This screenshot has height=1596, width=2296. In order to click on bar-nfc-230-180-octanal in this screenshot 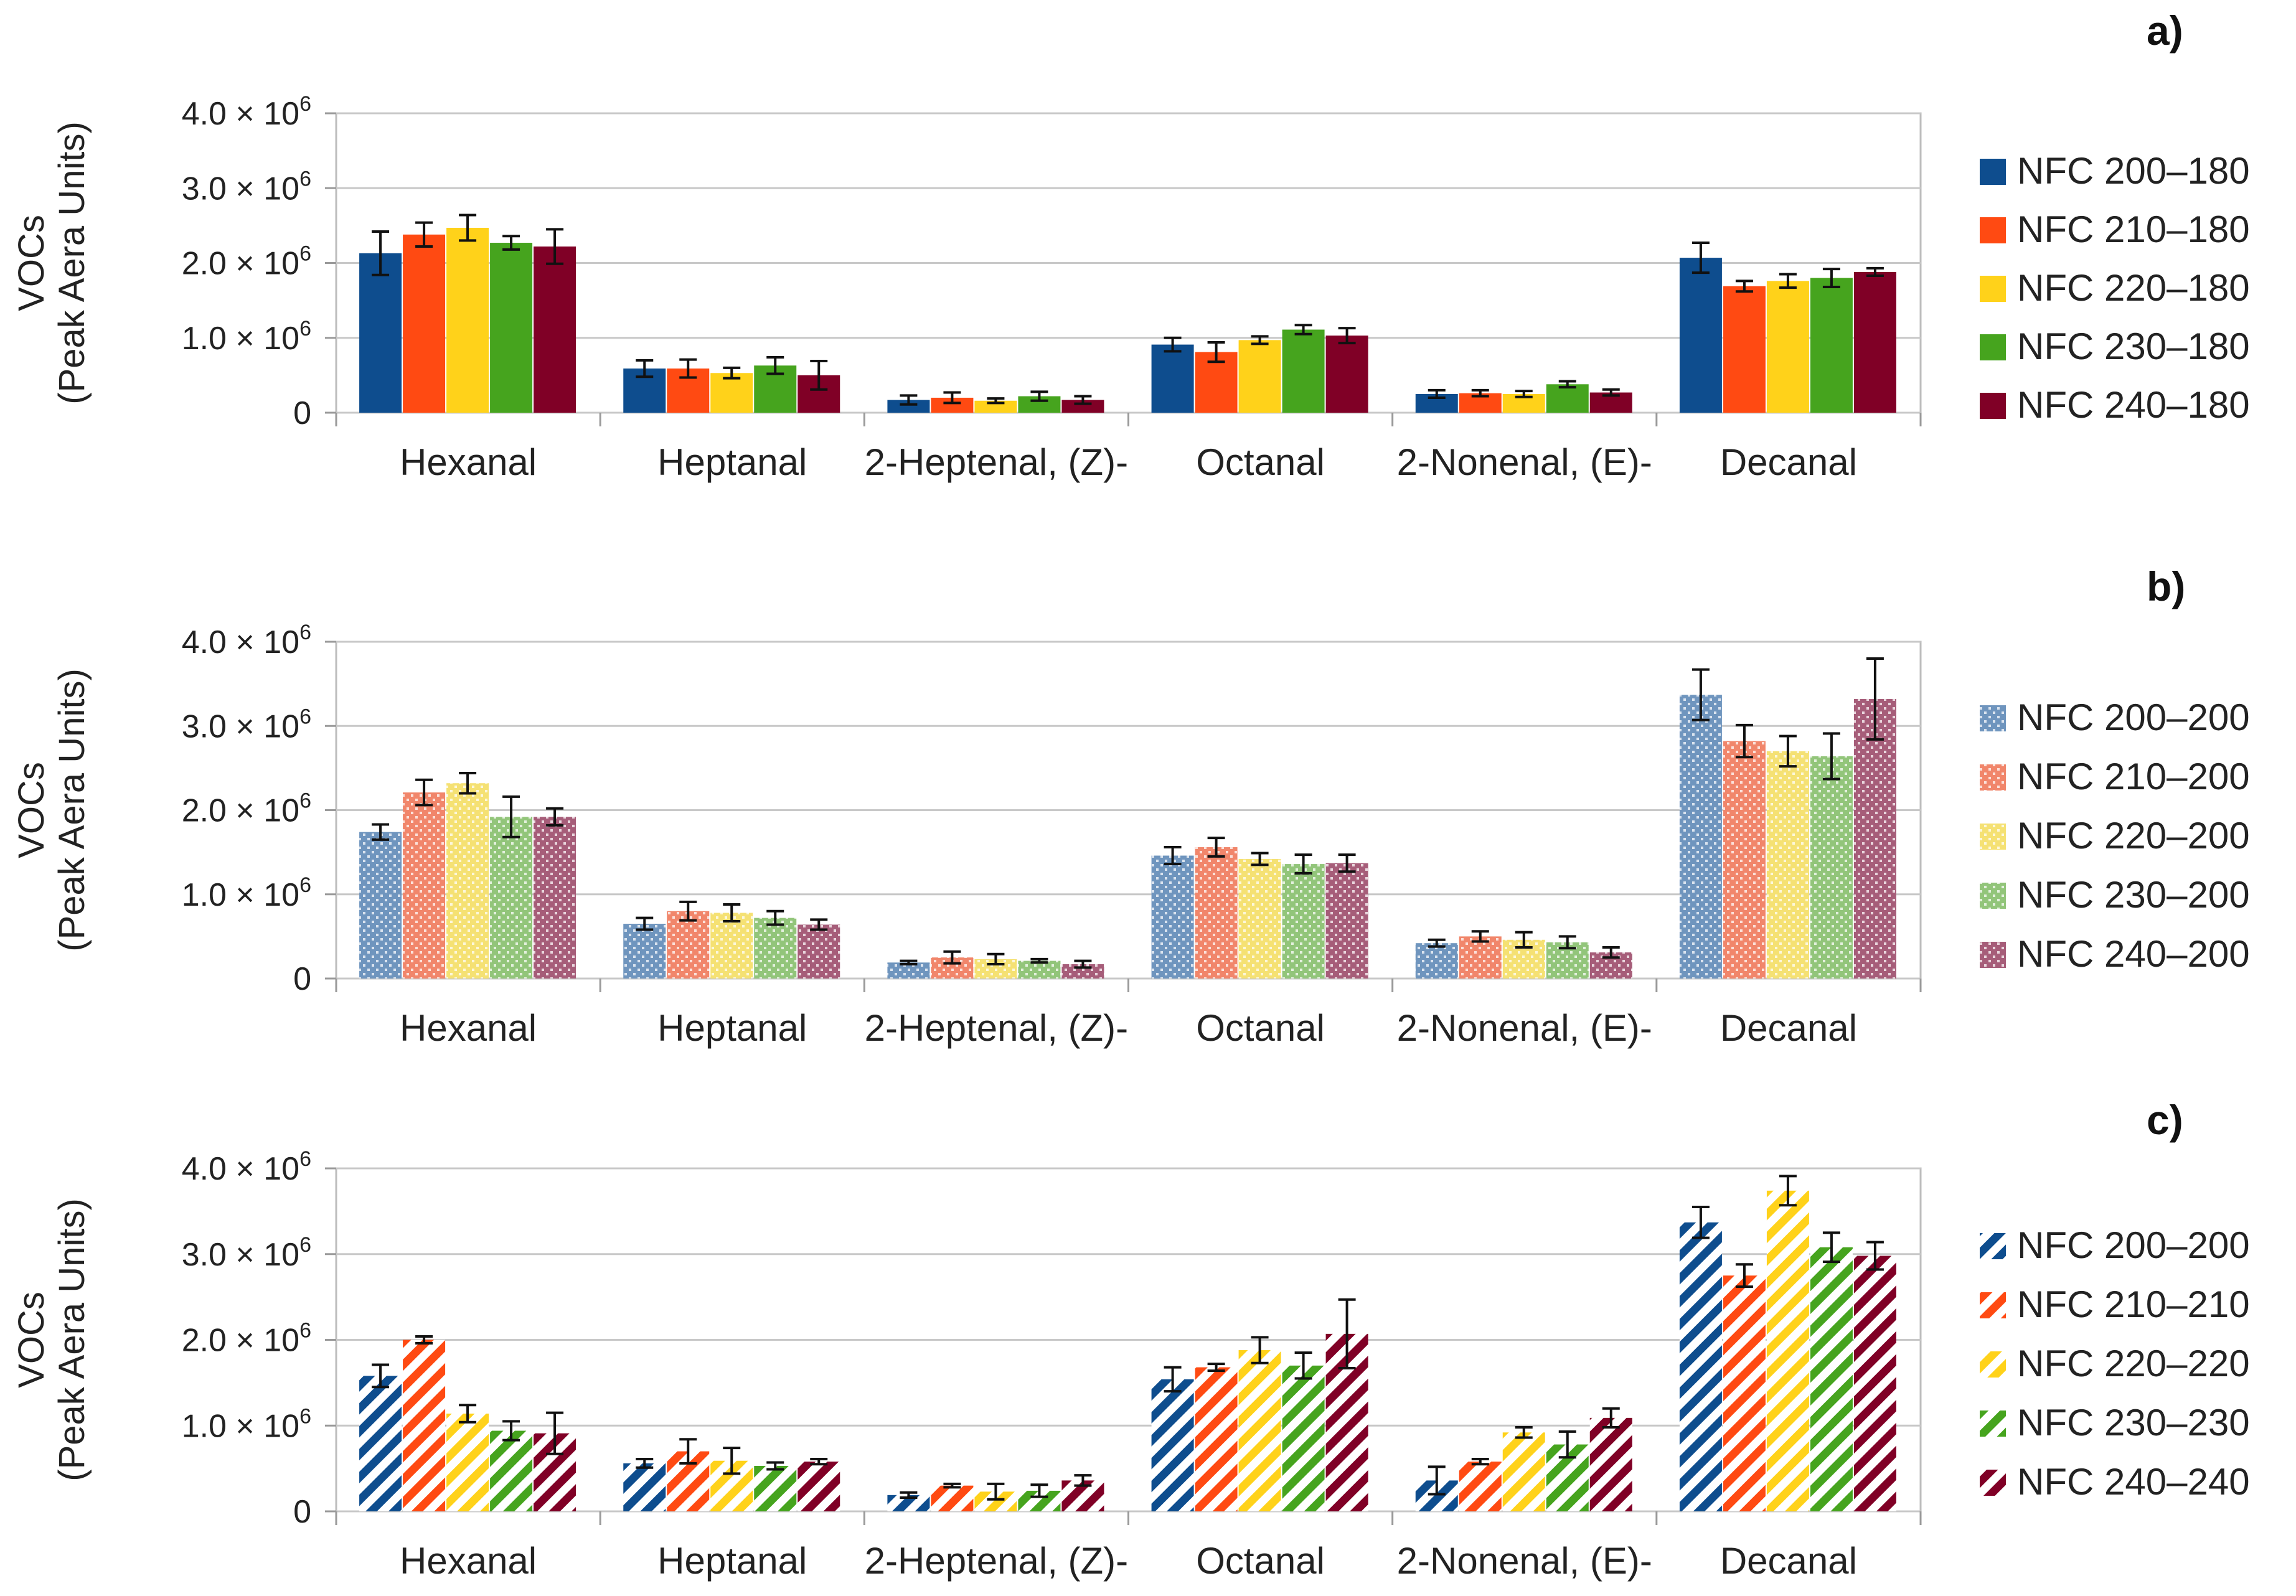, I will do `click(1303, 371)`.